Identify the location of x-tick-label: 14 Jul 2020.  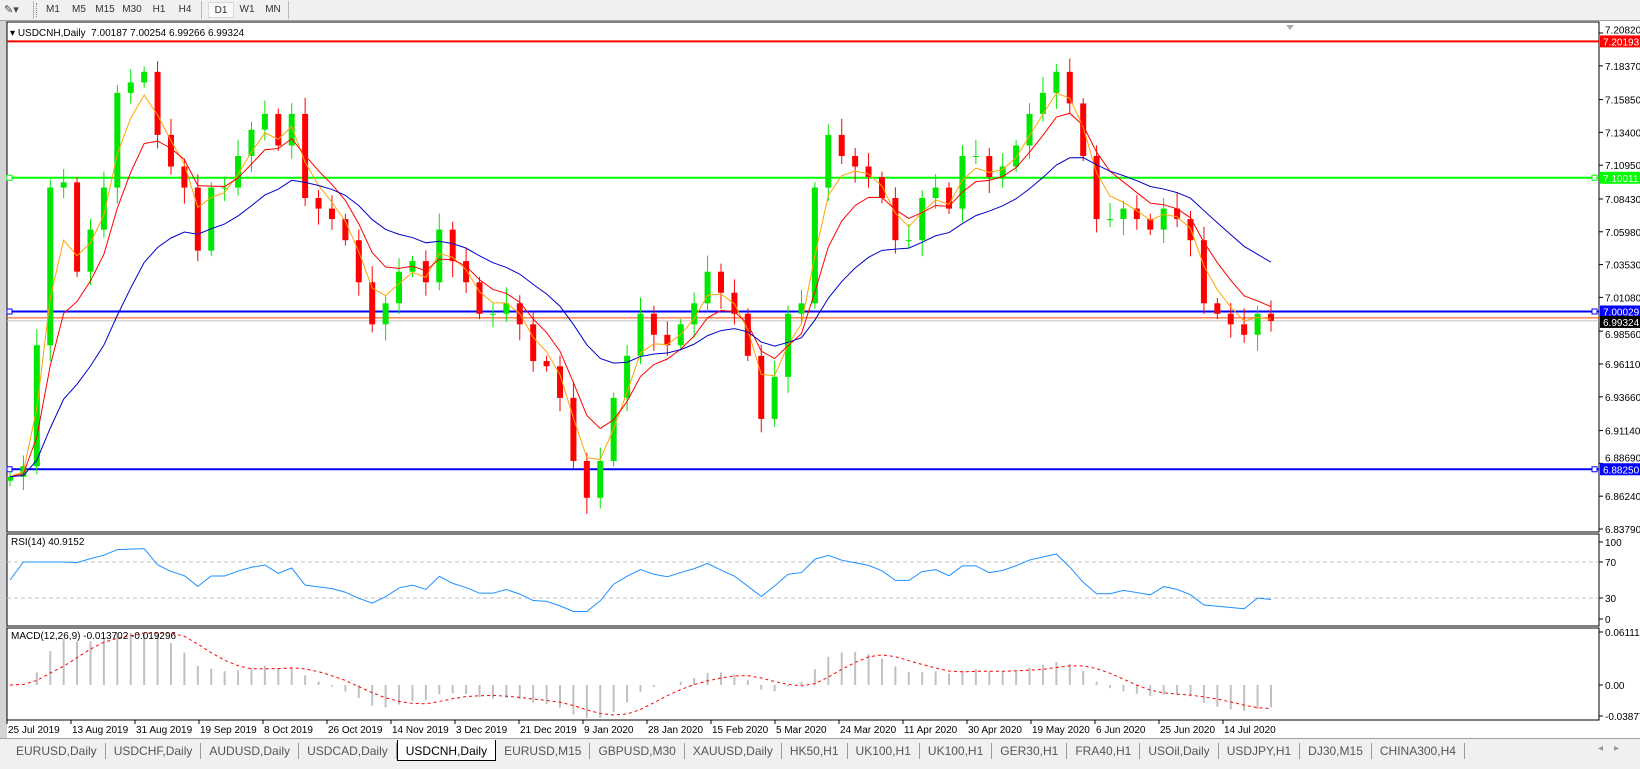
(1250, 730).